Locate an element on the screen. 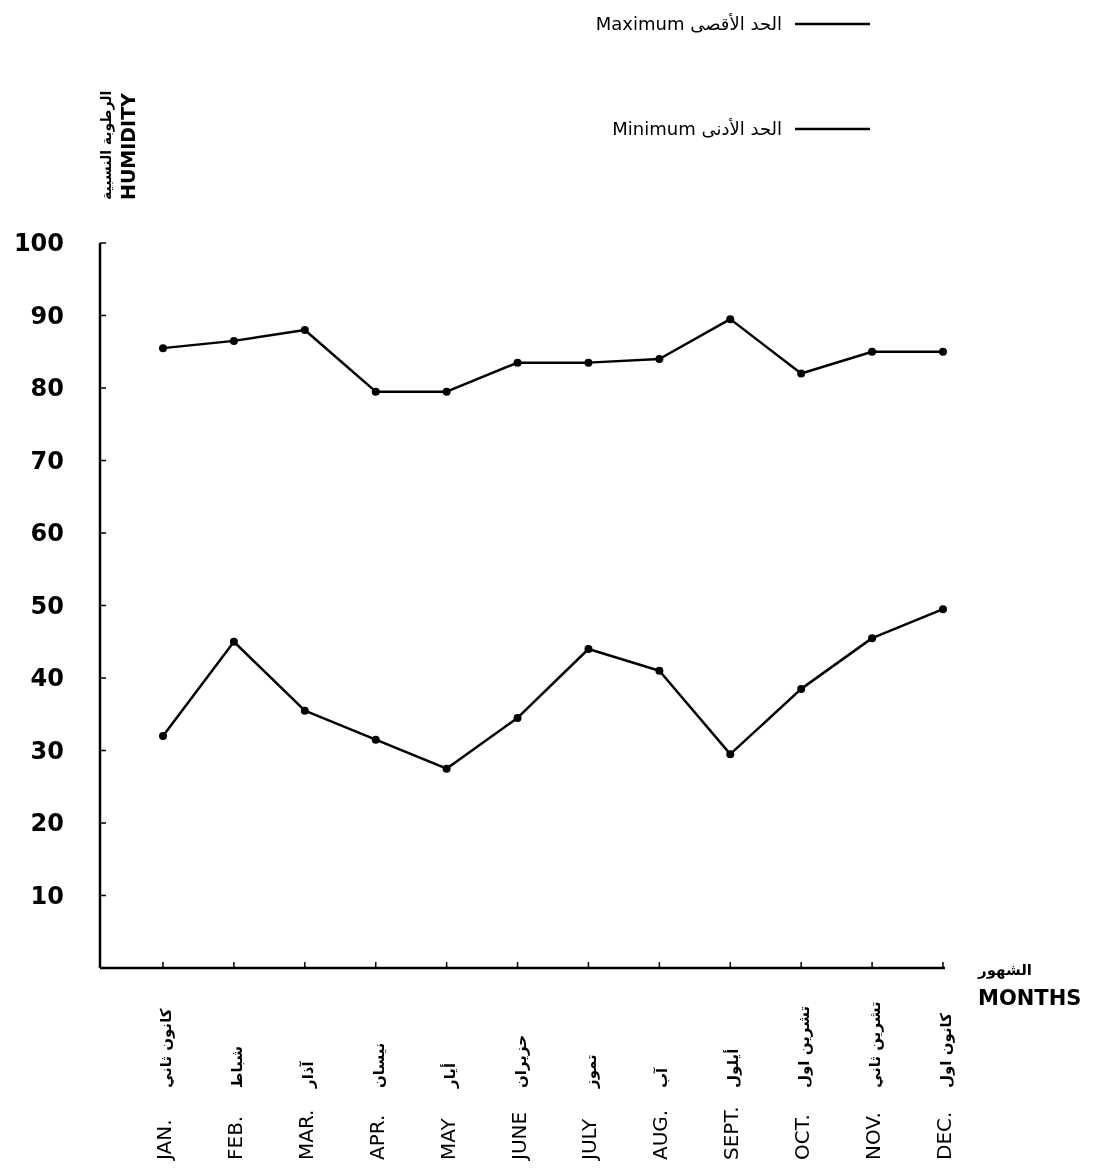  y-tick-label: 60 is located at coordinates (47, 533).